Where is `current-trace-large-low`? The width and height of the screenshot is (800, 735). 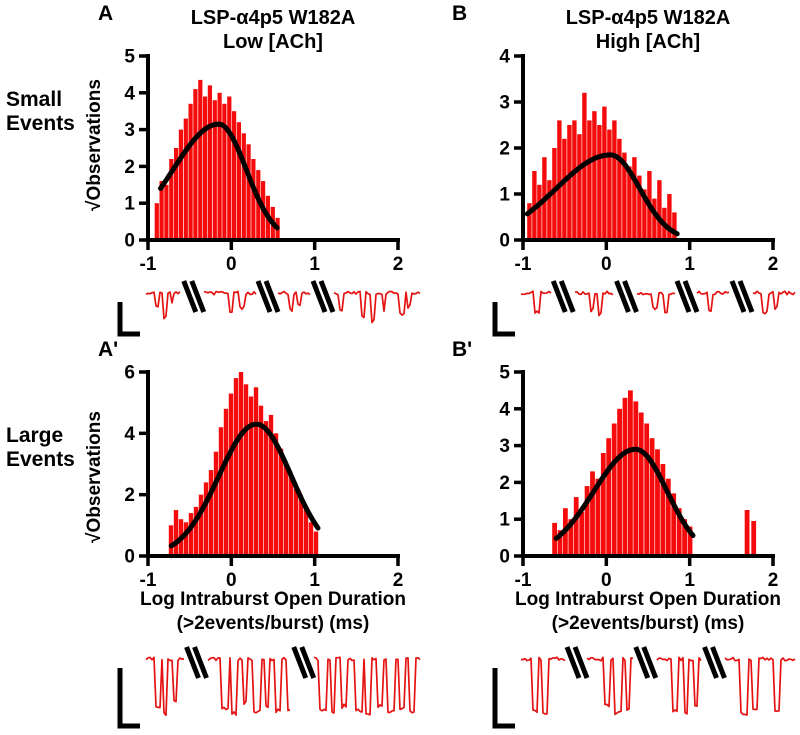
current-trace-large-low is located at coordinates (269, 687).